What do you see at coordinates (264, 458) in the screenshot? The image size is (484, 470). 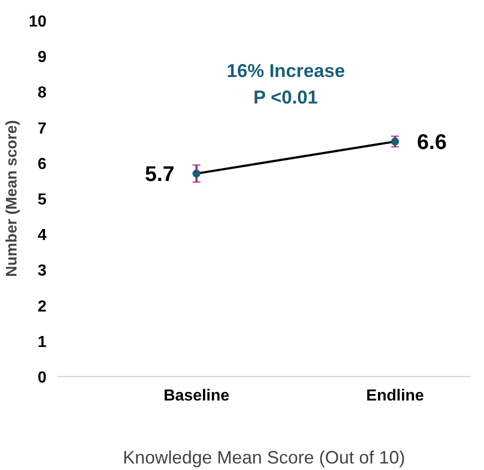 I see `x-axis-title: Knowledge Mean Score (Out of 10)` at bounding box center [264, 458].